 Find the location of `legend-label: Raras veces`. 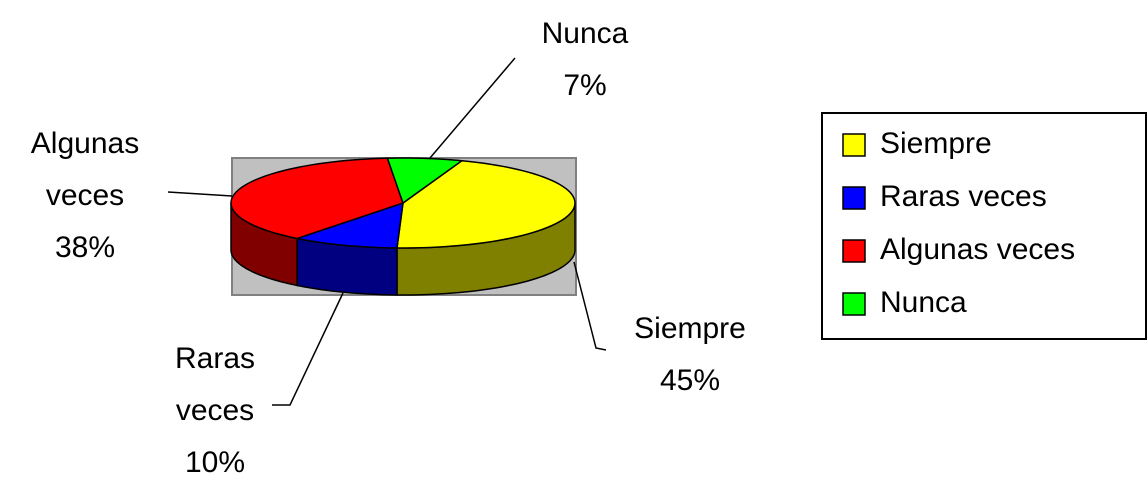

legend-label: Raras veces is located at coordinates (963, 196).